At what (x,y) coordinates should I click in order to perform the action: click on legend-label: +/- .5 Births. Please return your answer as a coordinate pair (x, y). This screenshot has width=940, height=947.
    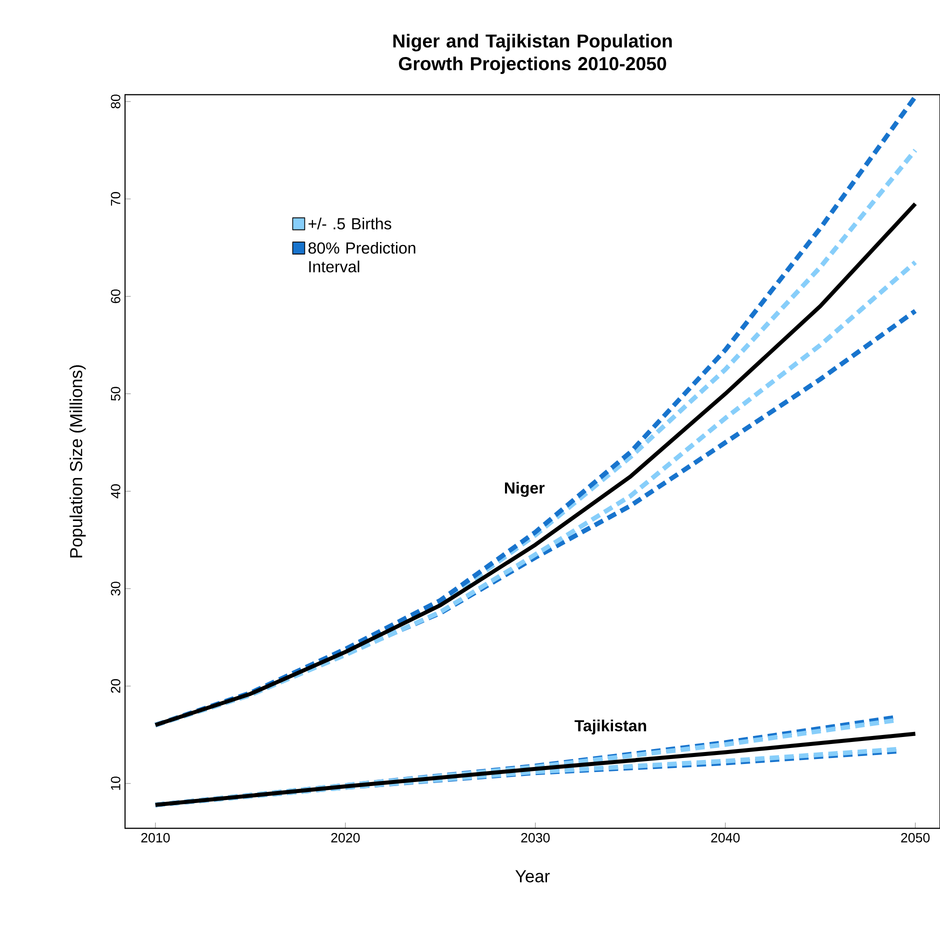
    Looking at the image, I should click on (350, 224).